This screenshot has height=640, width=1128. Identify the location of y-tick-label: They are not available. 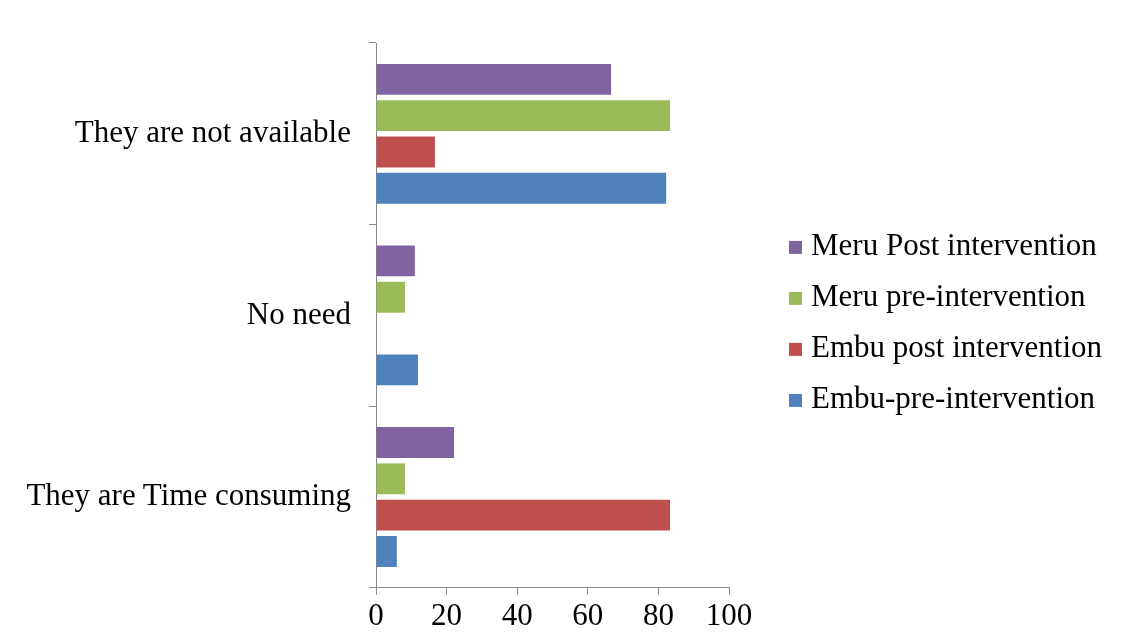
(212, 131).